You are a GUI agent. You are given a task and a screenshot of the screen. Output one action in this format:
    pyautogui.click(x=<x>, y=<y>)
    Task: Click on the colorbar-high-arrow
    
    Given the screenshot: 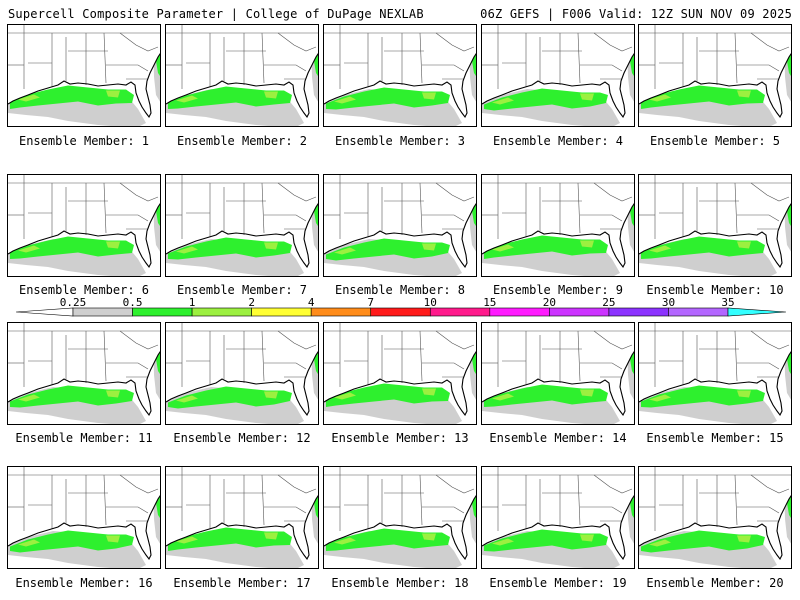 What is the action you would take?
    pyautogui.click(x=757, y=312)
    